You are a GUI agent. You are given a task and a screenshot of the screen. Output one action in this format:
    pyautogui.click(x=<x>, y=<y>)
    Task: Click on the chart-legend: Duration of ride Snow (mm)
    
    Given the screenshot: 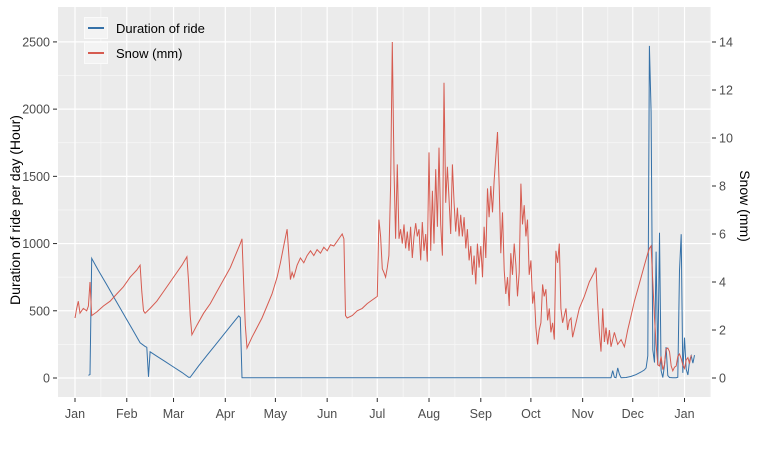 What is the action you would take?
    pyautogui.click(x=144, y=40)
    